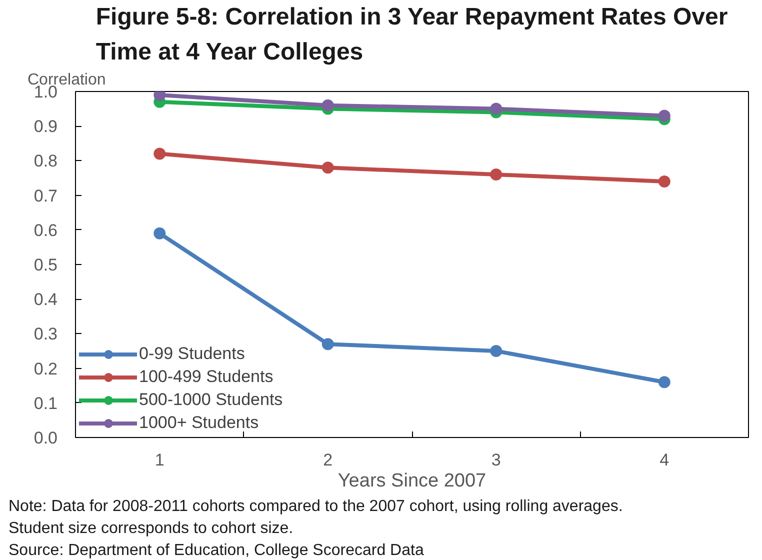 The width and height of the screenshot is (762, 560). Describe the element at coordinates (46, 161) in the screenshot. I see `y-tick-label: 0.8` at that location.